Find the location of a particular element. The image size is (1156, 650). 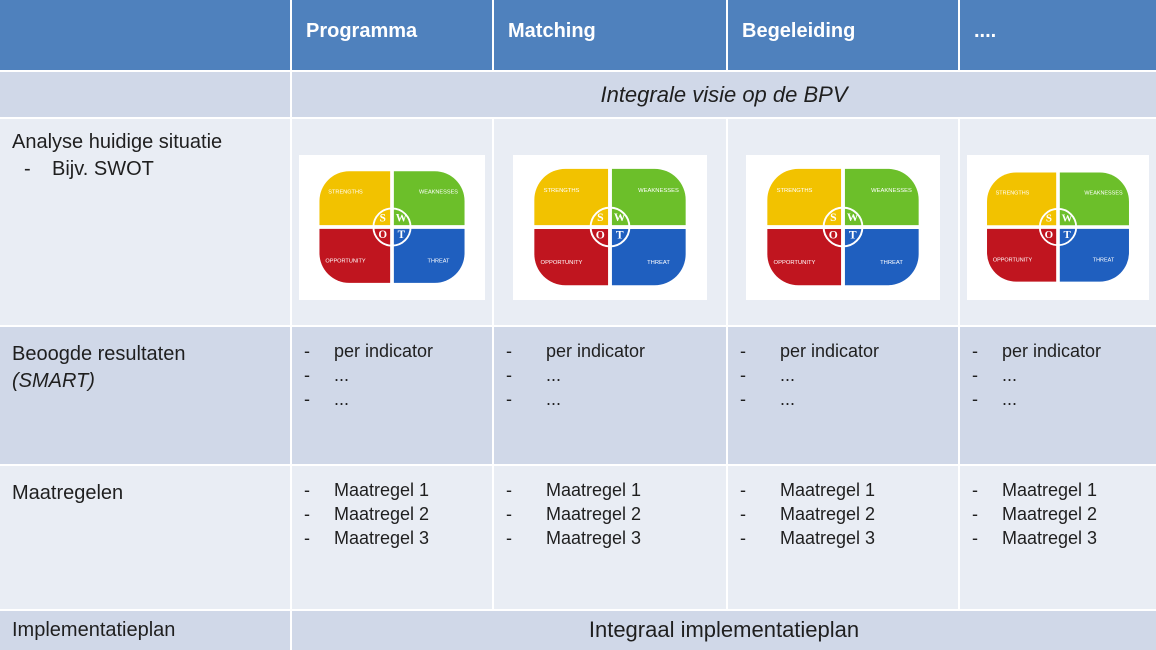

measures-label: Maatregelen is located at coordinates (145, 537).